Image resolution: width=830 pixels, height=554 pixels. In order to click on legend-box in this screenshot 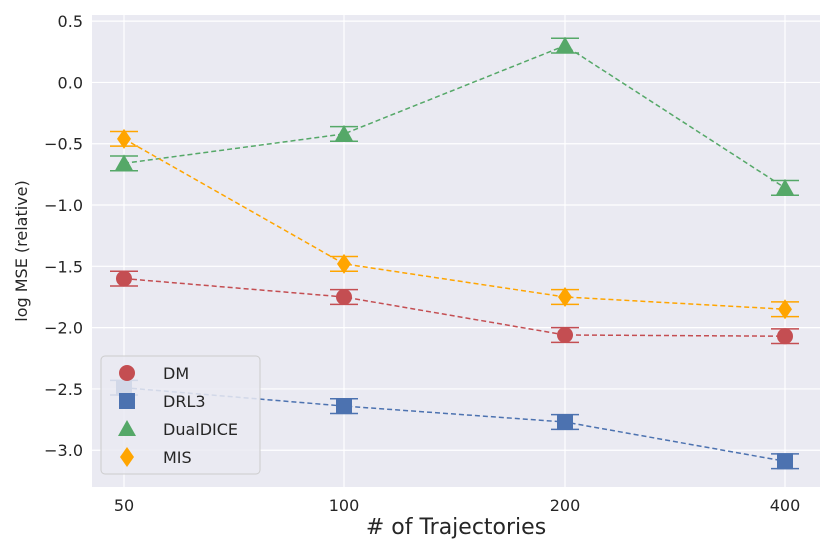, I will do `click(180, 415)`.